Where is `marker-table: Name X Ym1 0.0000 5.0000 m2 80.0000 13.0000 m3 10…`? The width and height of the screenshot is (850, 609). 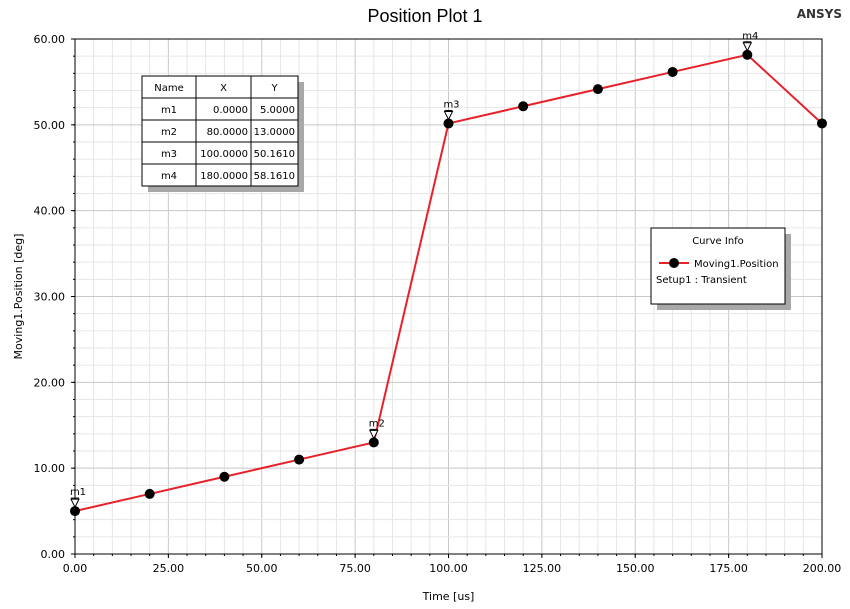
marker-table: Name X Ym1 0.0000 5.0000 m2 80.0000 13.0000 m3 10… is located at coordinates (222, 133).